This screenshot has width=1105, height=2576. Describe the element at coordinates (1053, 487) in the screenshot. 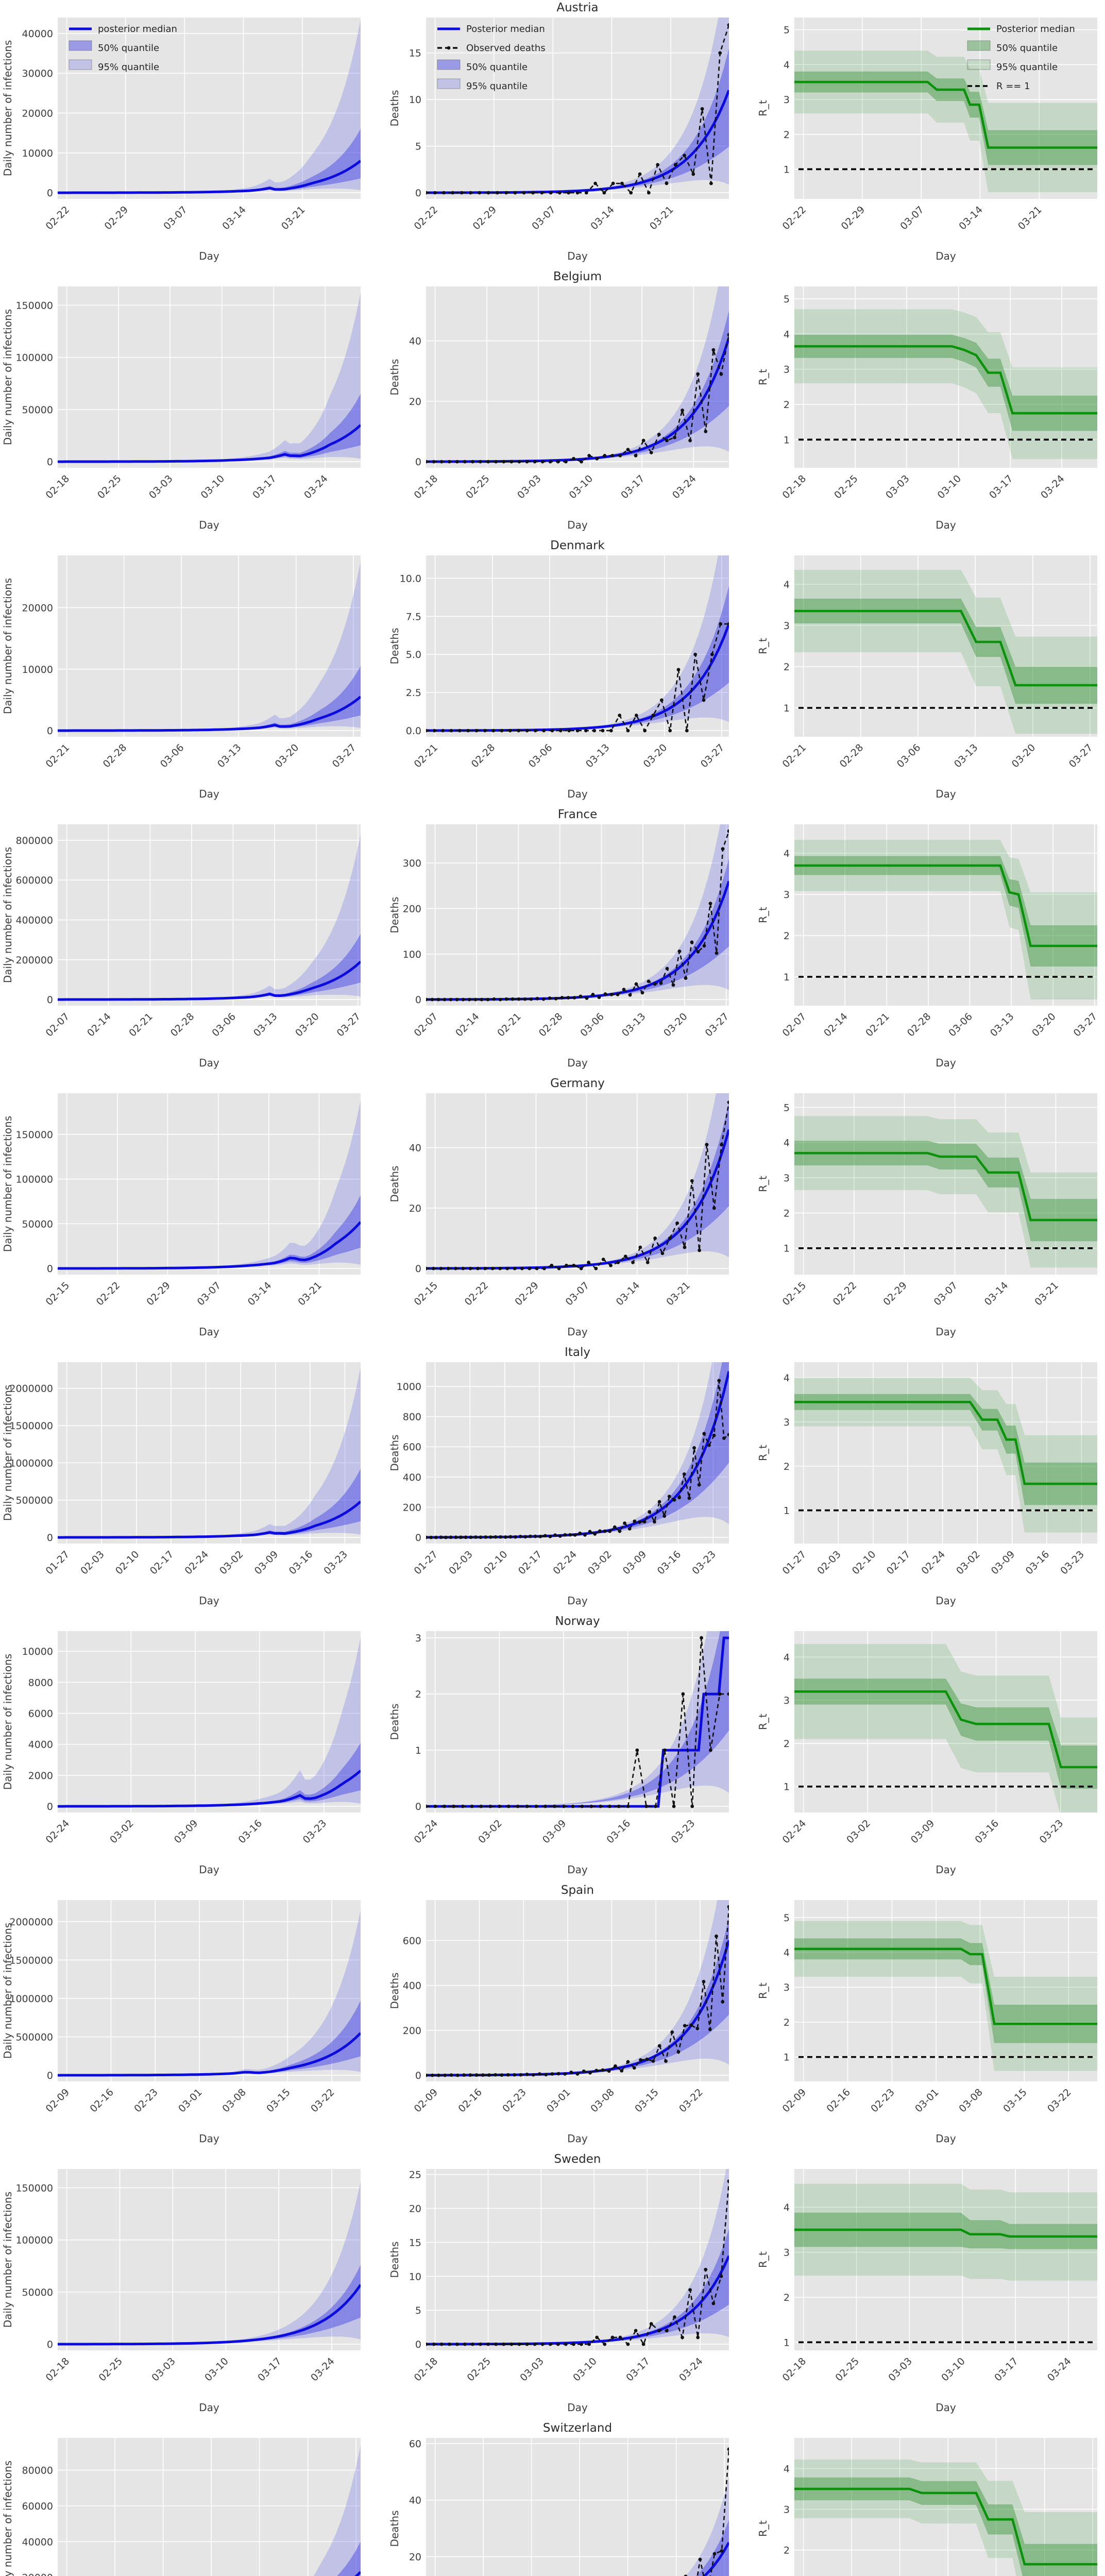

I see `x-tick-label: 03-24` at that location.